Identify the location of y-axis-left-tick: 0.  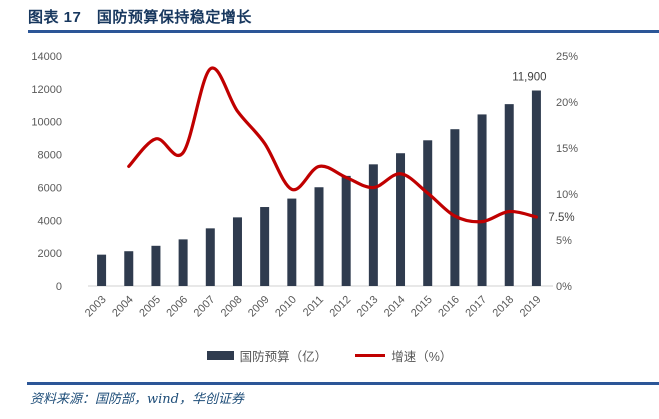
(59, 287).